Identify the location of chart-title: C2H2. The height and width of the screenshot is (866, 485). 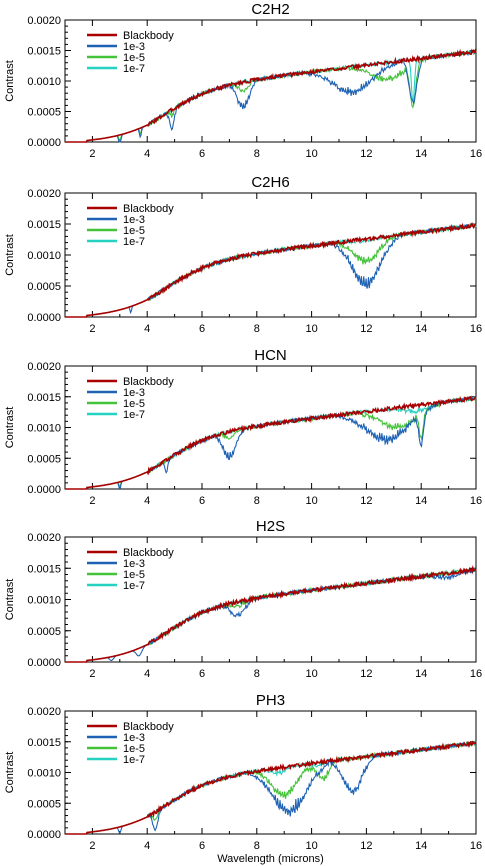
(270, 9).